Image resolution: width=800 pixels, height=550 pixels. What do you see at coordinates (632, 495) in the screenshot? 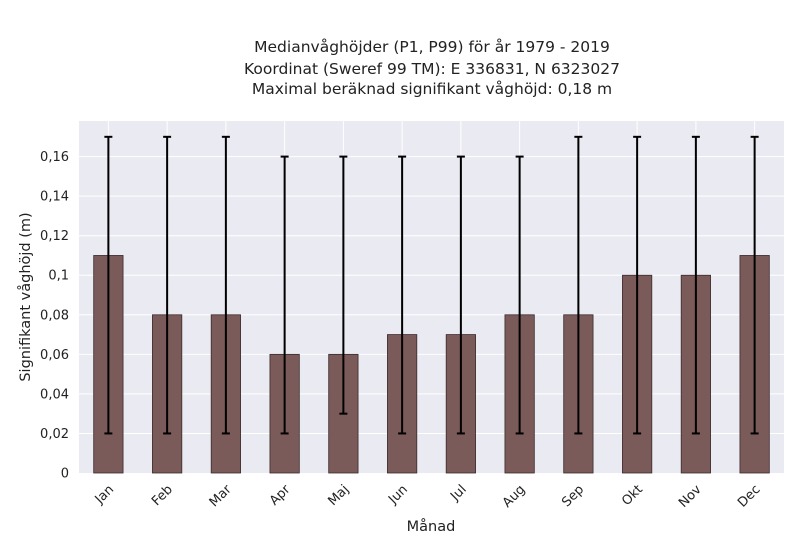
I see `x-tick-label: Okt` at bounding box center [632, 495].